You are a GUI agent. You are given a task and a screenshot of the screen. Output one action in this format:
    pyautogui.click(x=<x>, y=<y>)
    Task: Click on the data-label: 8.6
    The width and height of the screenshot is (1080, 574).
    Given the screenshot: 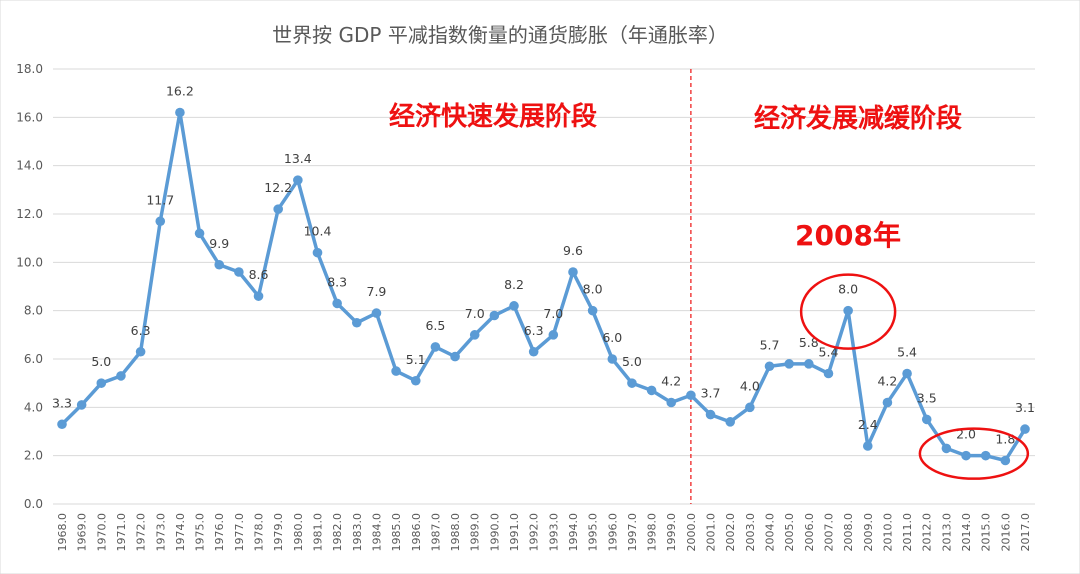 What is the action you would take?
    pyautogui.click(x=259, y=274)
    